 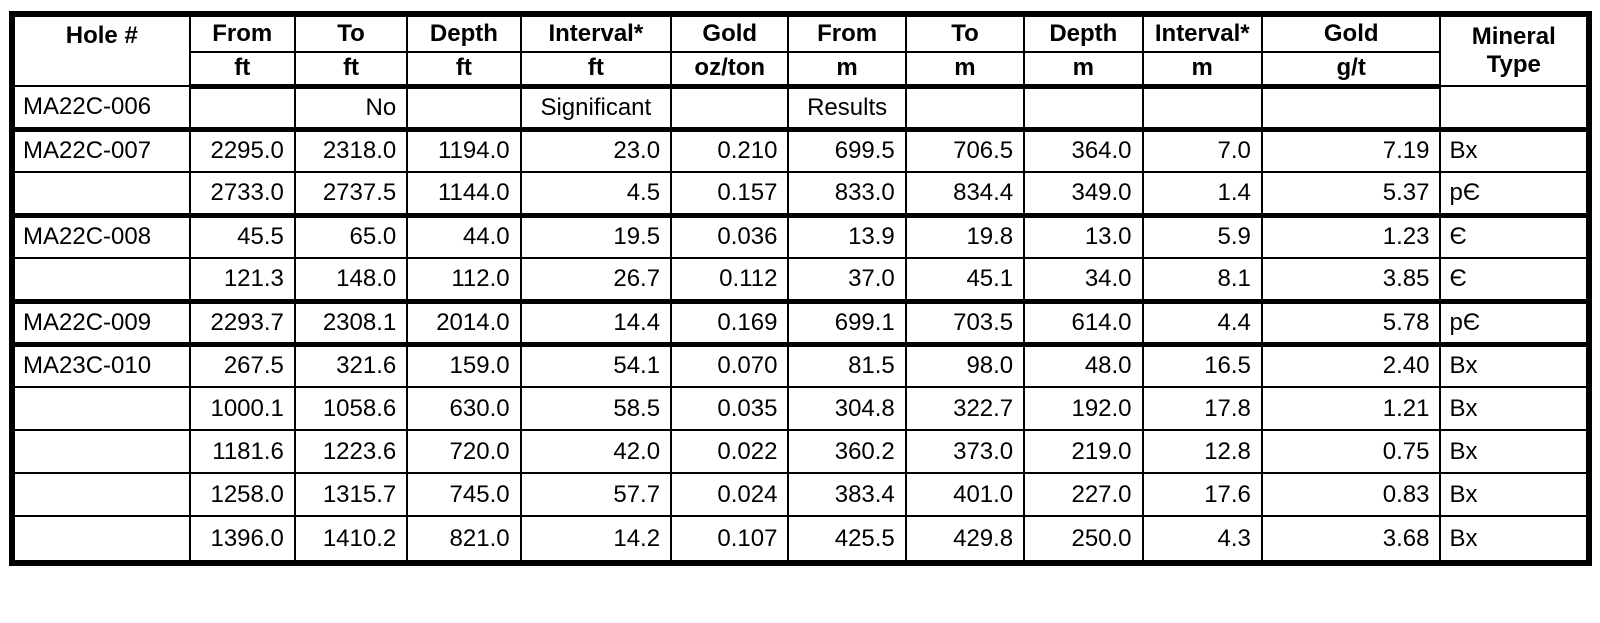 I want to click on table-cell: 0.83, so click(x=1351, y=494).